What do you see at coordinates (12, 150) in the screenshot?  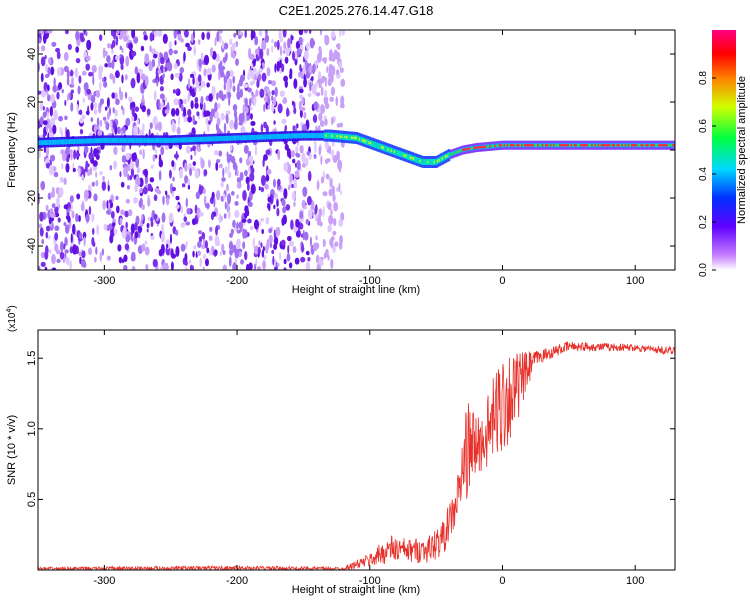 I see `spectrogram-y-label: Frequency (Hz)` at bounding box center [12, 150].